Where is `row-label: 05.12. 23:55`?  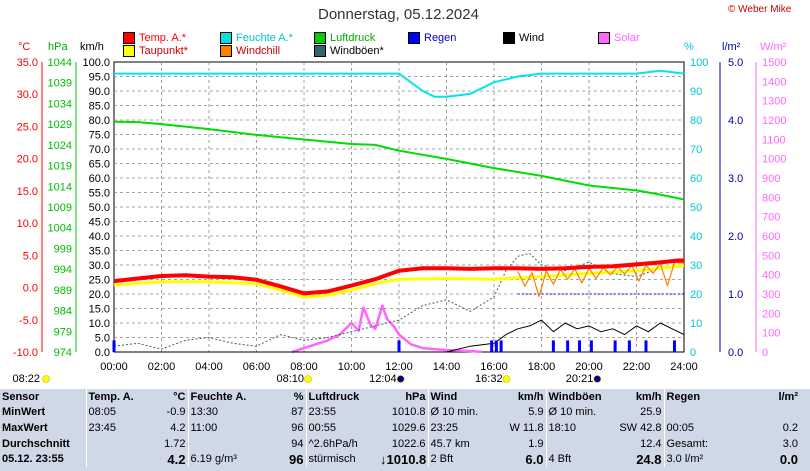
row-label: 05.12. 23:55 is located at coordinates (33, 459).